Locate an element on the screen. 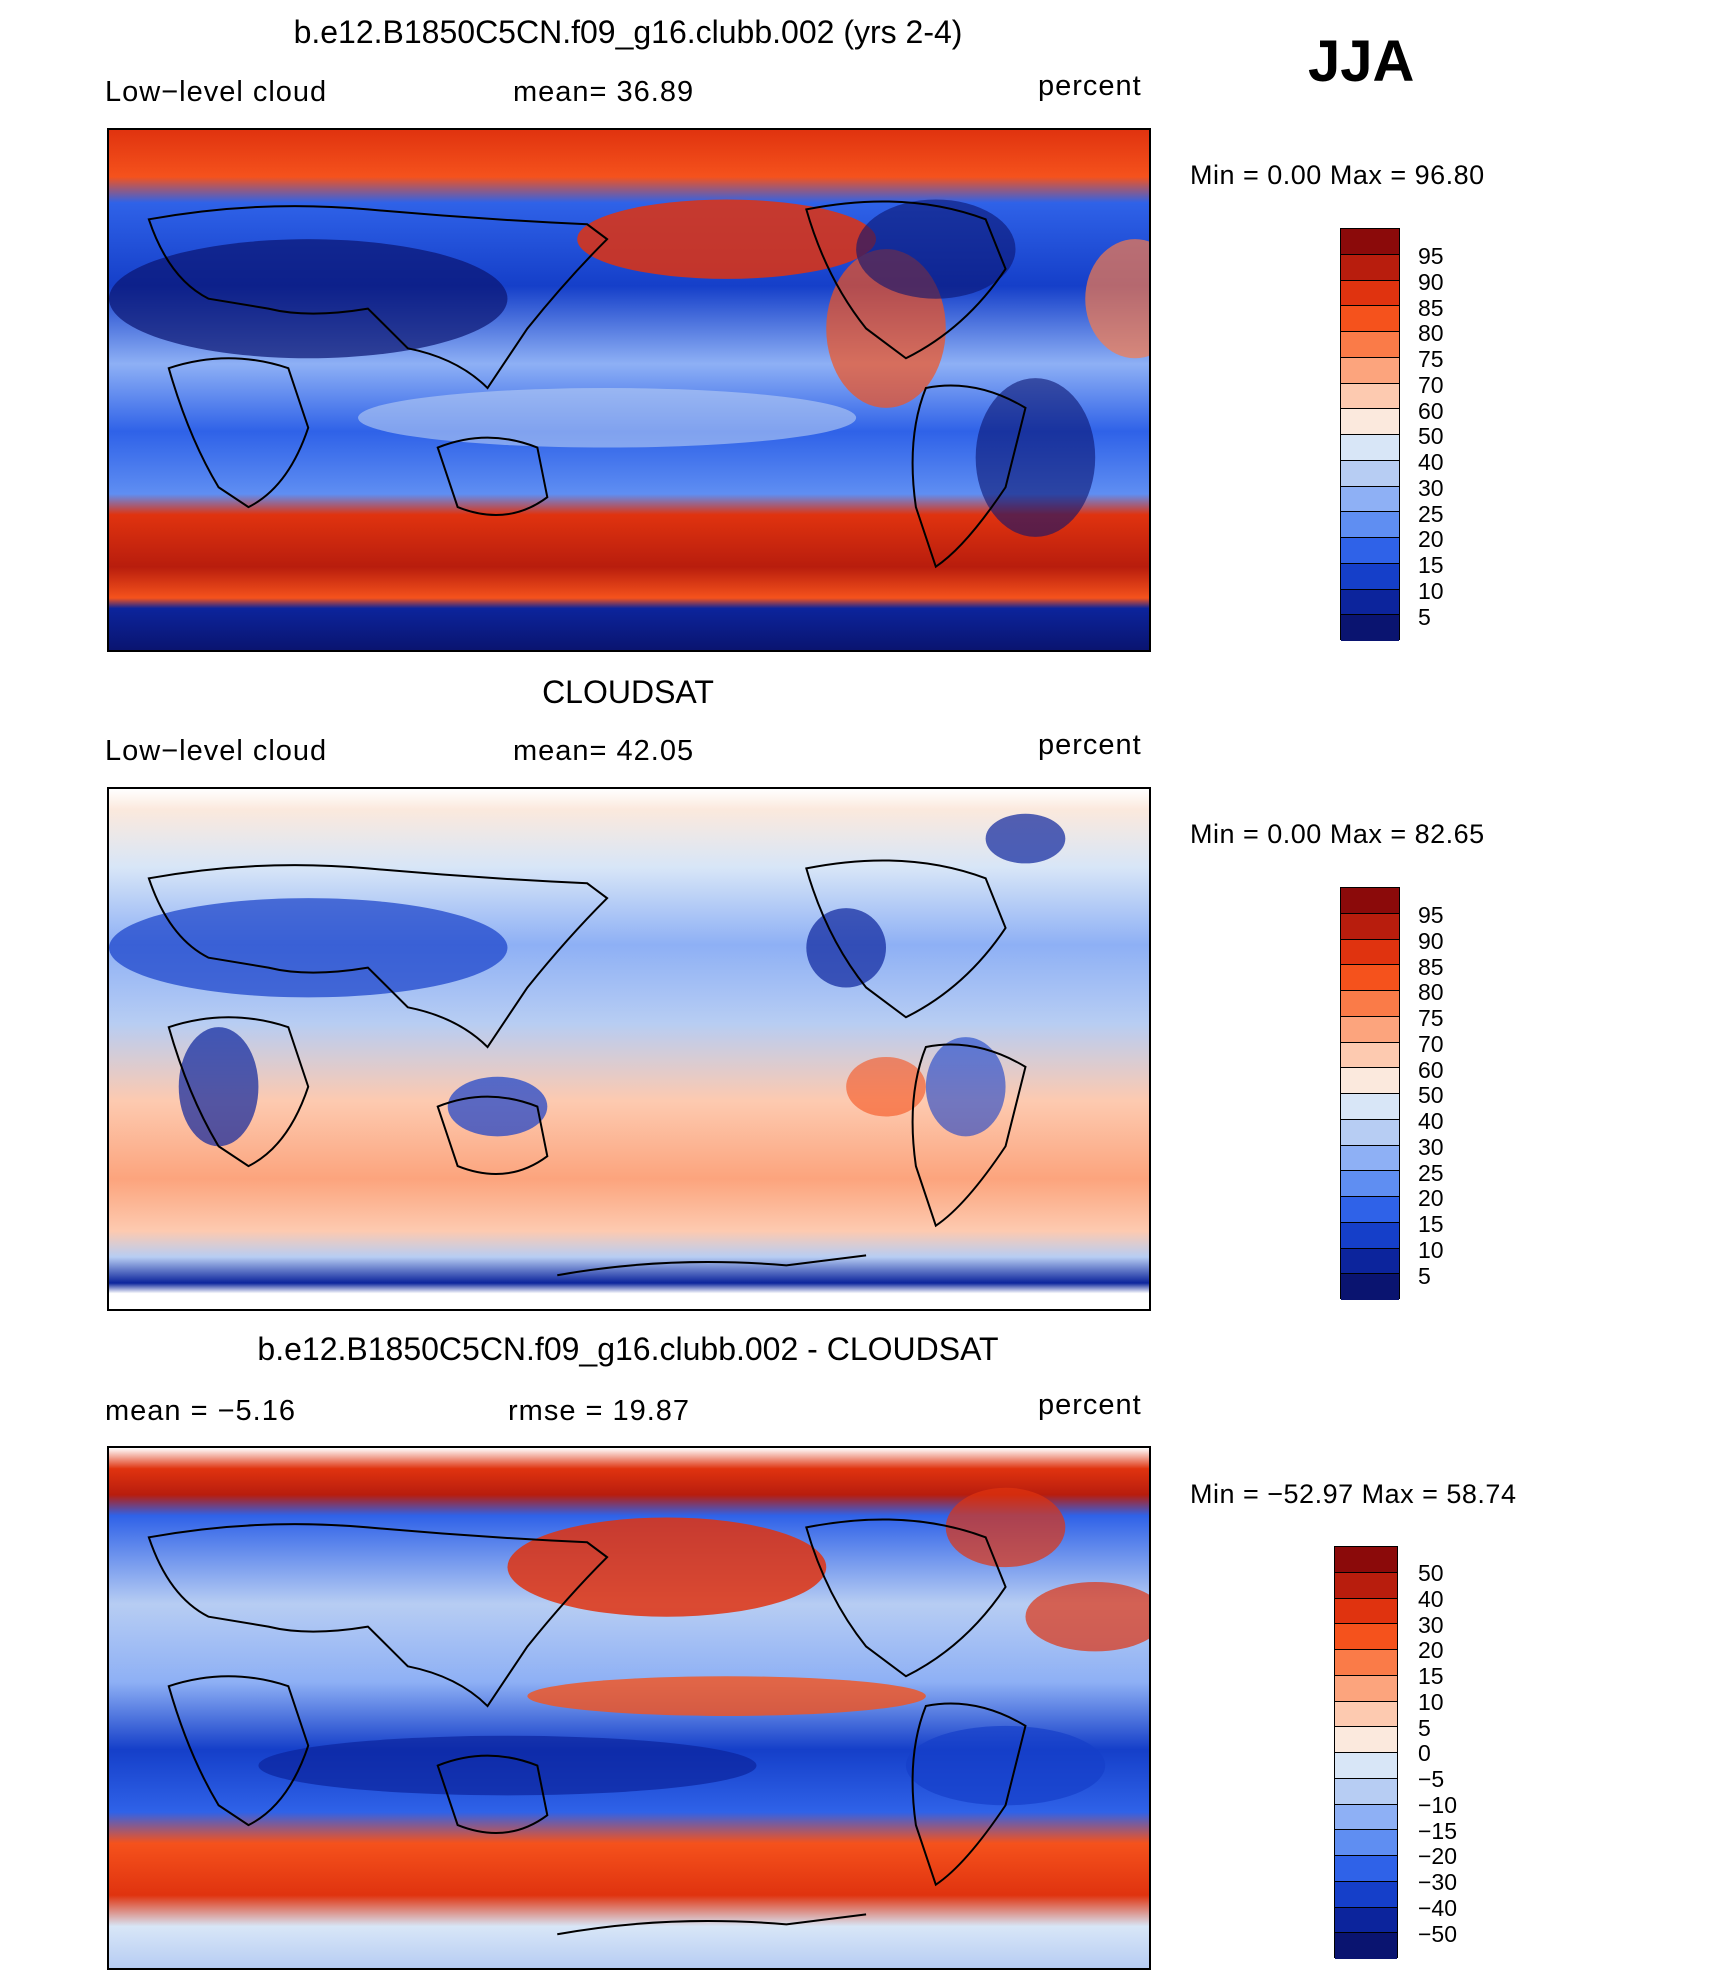 The width and height of the screenshot is (1710, 1970). colorbar-tick-label: 85 is located at coordinates (1431, 966).